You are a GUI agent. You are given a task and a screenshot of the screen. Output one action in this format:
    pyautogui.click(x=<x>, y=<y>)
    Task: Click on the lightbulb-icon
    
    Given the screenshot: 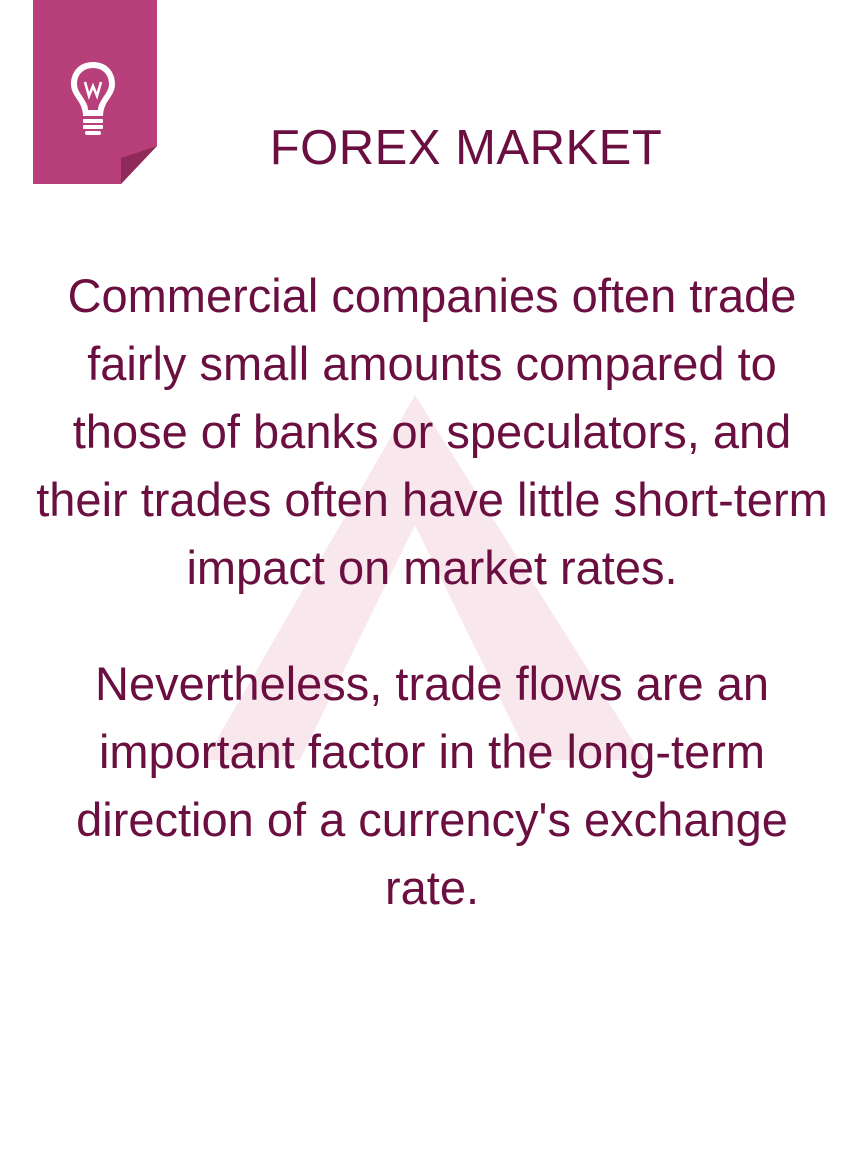 What is the action you would take?
    pyautogui.click(x=93, y=98)
    